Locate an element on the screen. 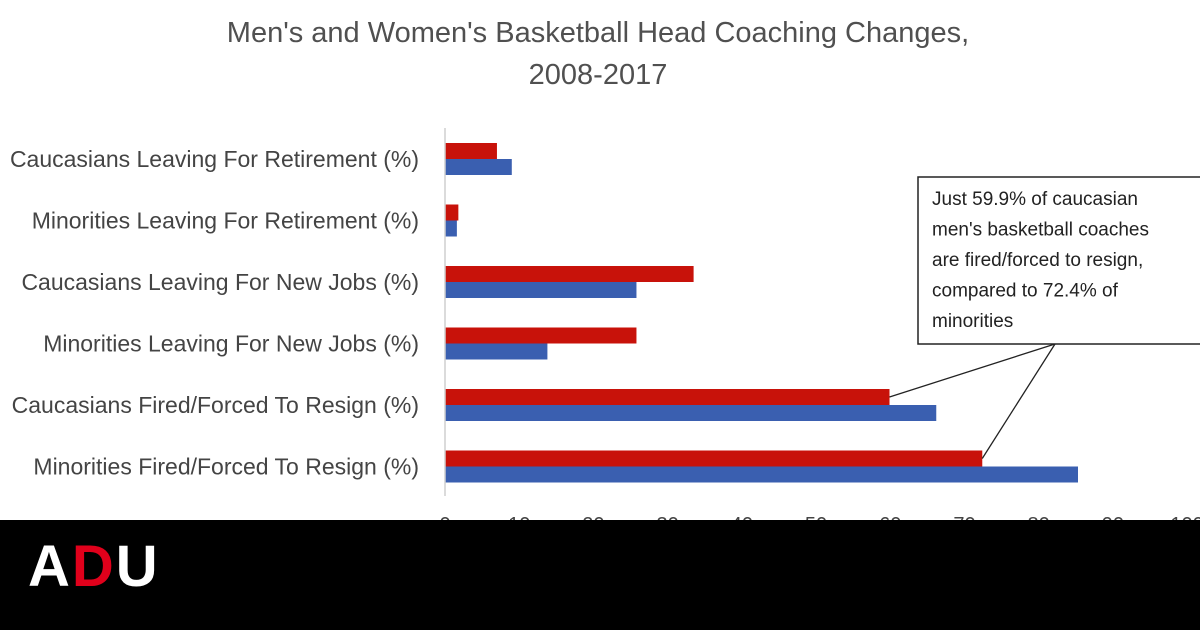  logo-letter: U is located at coordinates (137, 566).